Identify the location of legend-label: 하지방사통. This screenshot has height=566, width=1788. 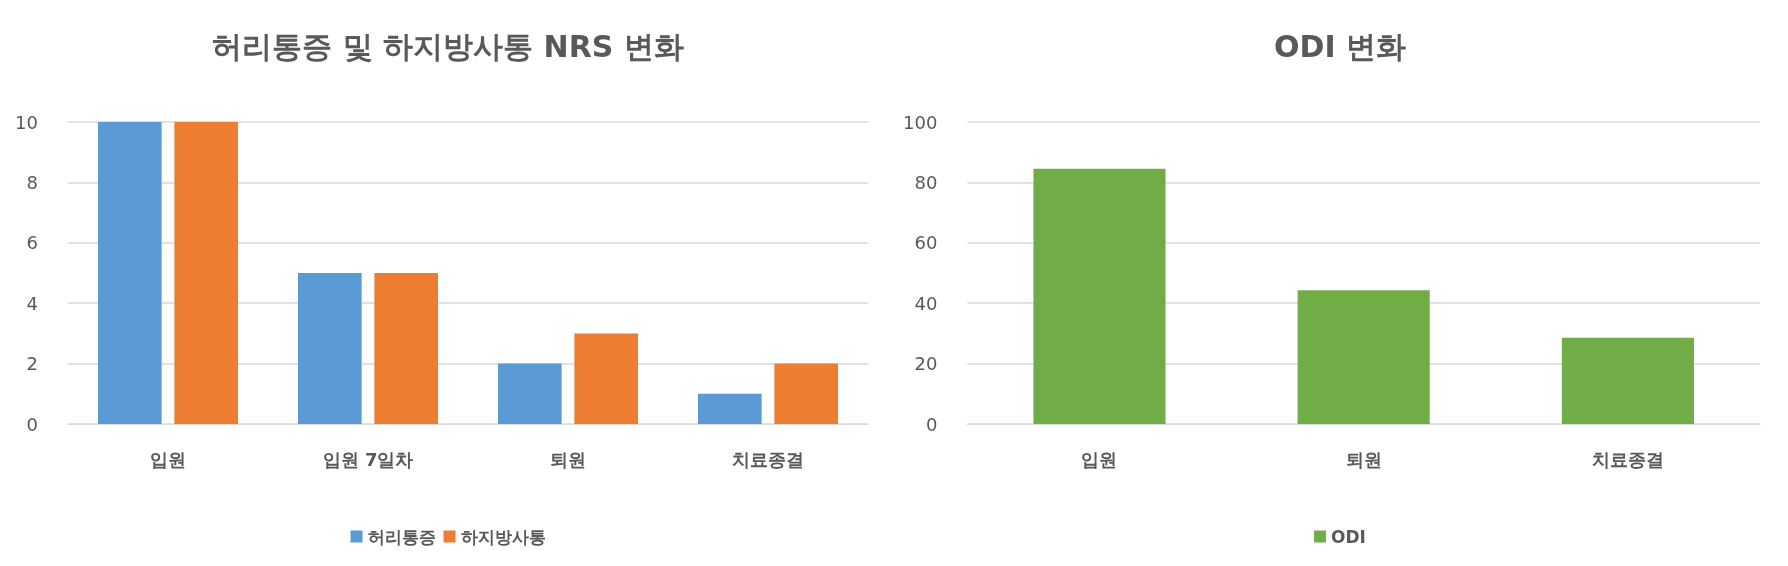
(503, 536).